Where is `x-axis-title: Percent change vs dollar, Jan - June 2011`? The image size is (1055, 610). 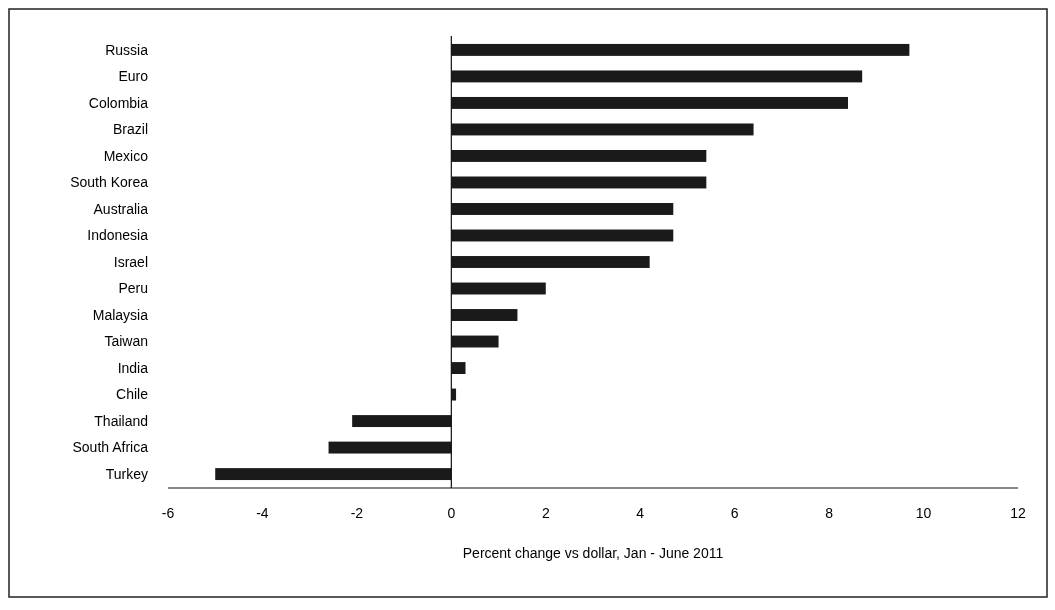
x-axis-title: Percent change vs dollar, Jan - June 2011 is located at coordinates (593, 553).